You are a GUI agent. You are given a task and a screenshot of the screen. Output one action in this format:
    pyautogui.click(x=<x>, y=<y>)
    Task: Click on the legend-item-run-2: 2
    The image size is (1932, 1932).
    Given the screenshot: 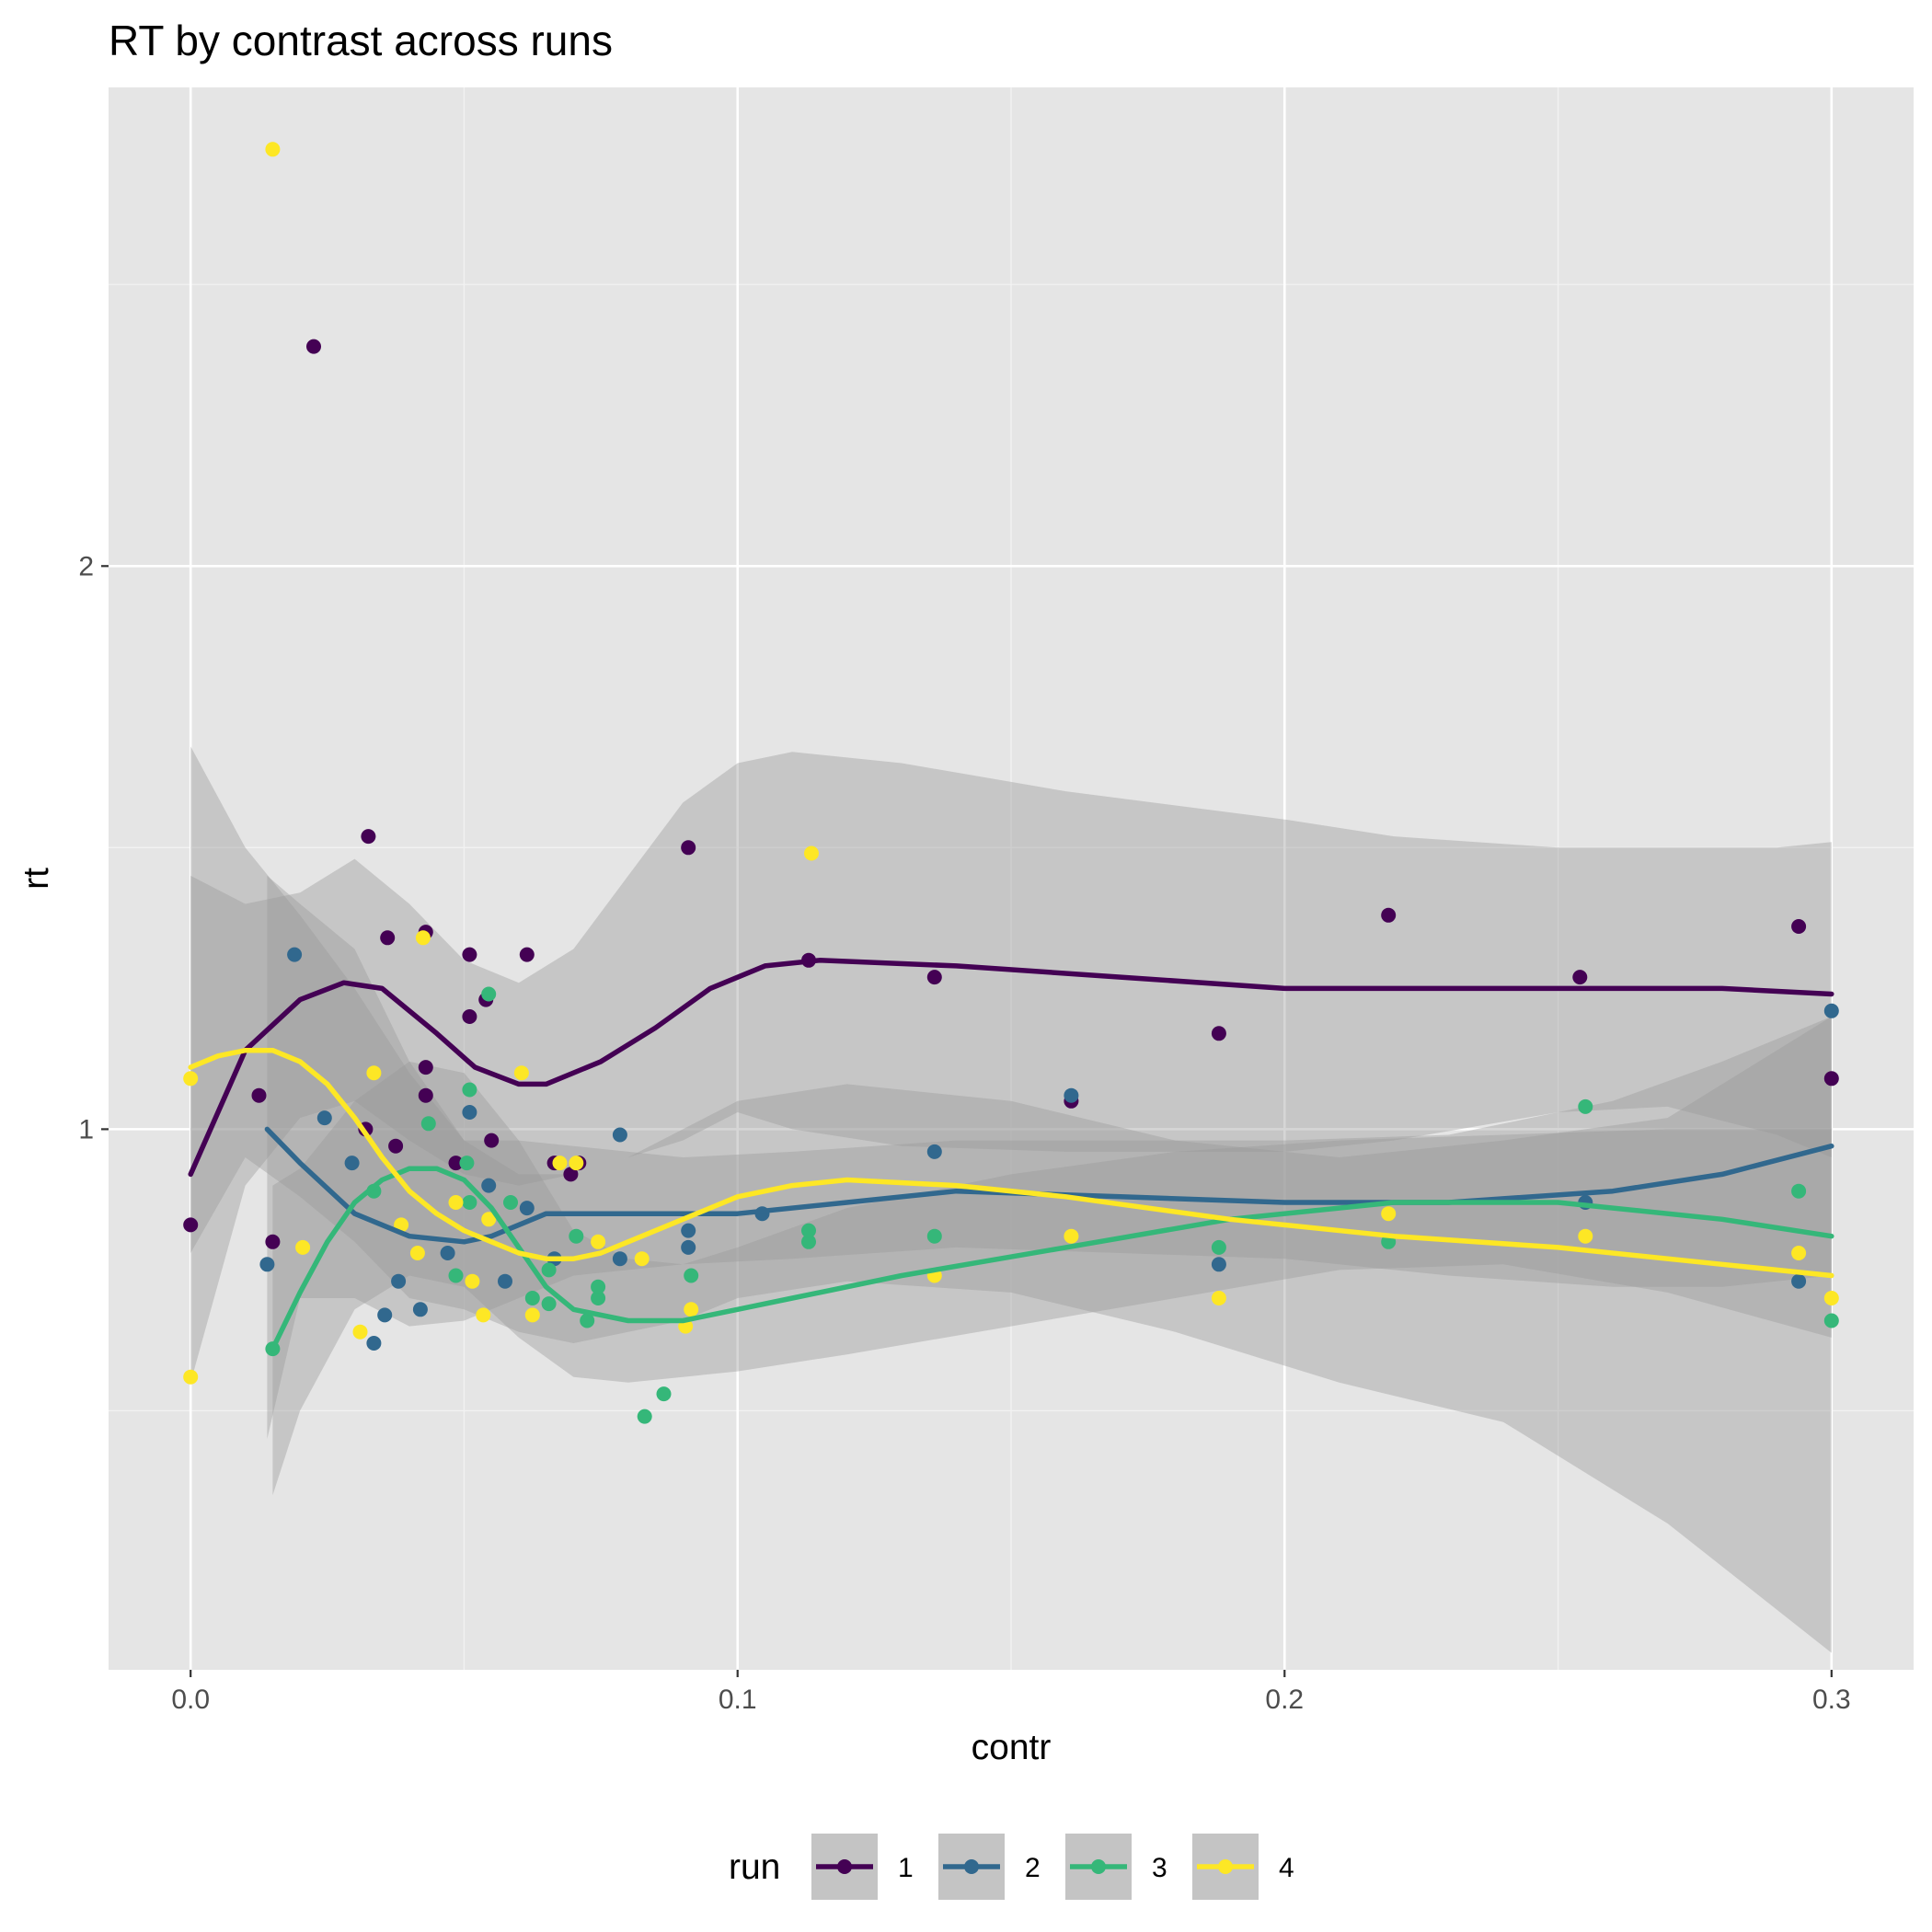 What is the action you would take?
    pyautogui.click(x=989, y=1867)
    